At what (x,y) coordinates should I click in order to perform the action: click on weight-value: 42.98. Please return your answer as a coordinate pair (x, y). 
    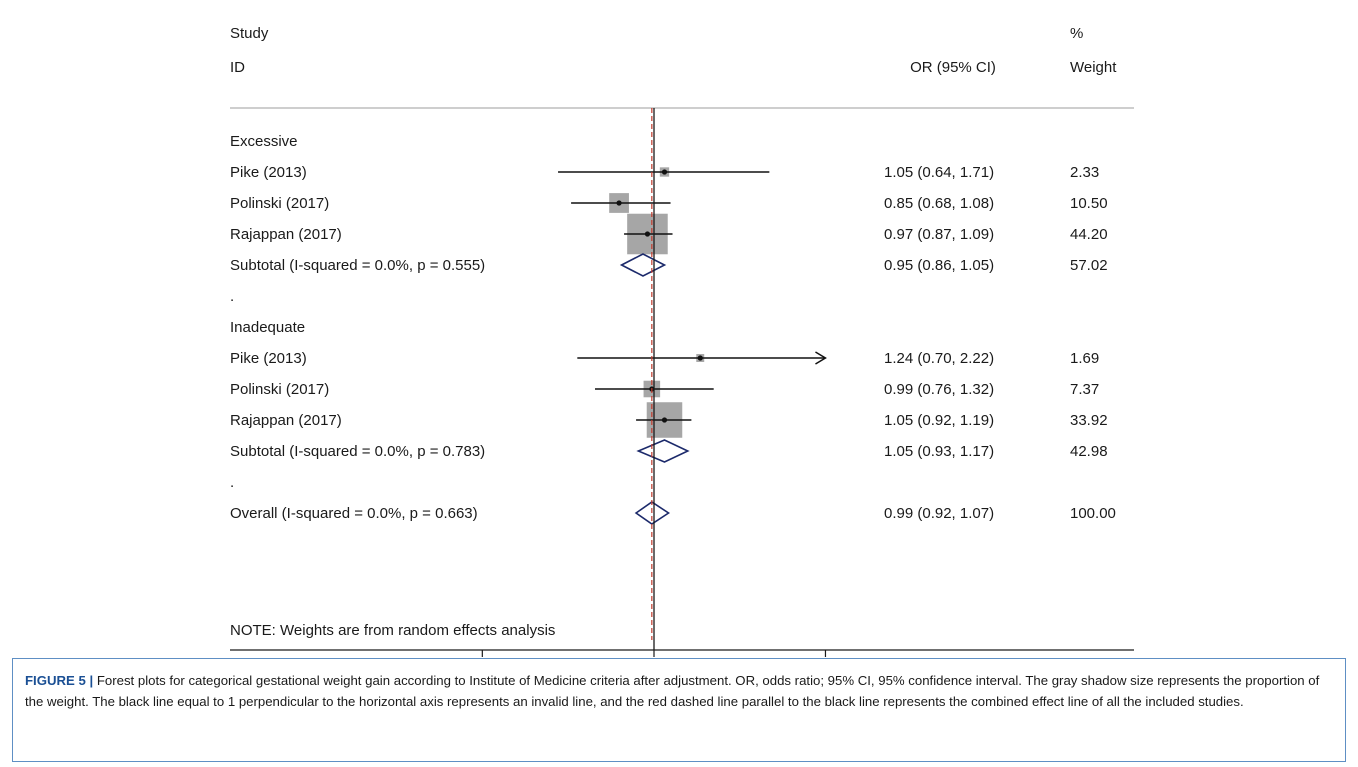
    Looking at the image, I should click on (1089, 451).